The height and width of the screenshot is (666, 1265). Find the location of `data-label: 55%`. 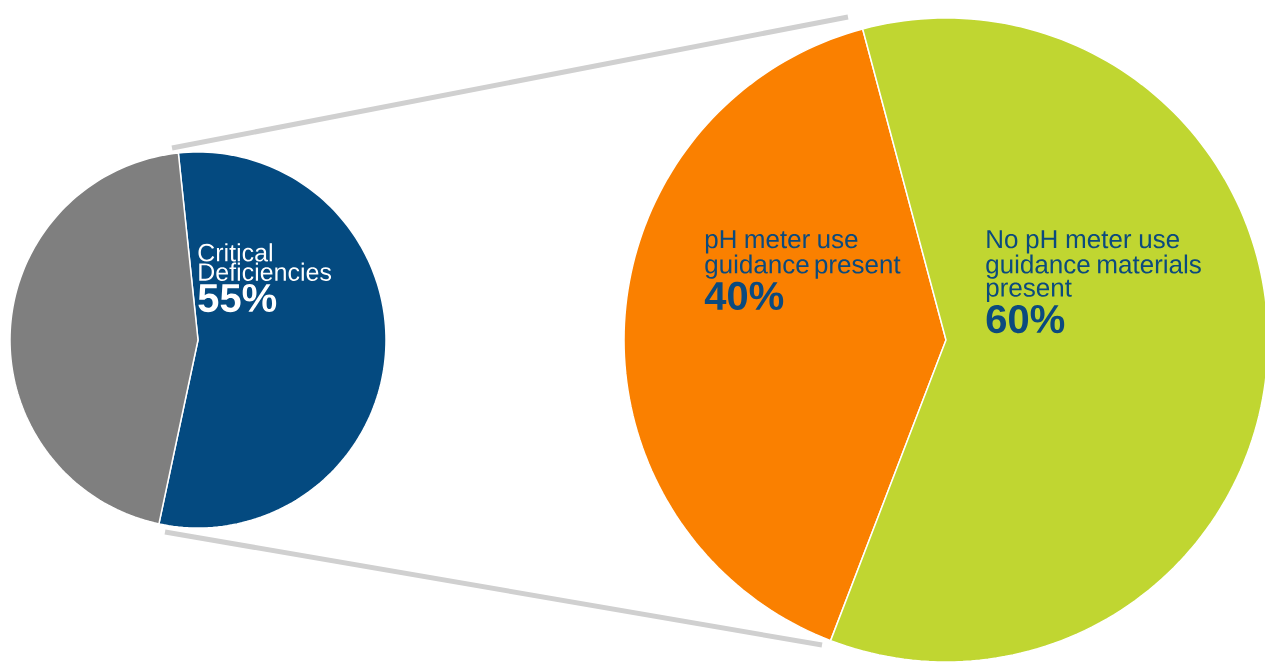

data-label: 55% is located at coordinates (237, 298).